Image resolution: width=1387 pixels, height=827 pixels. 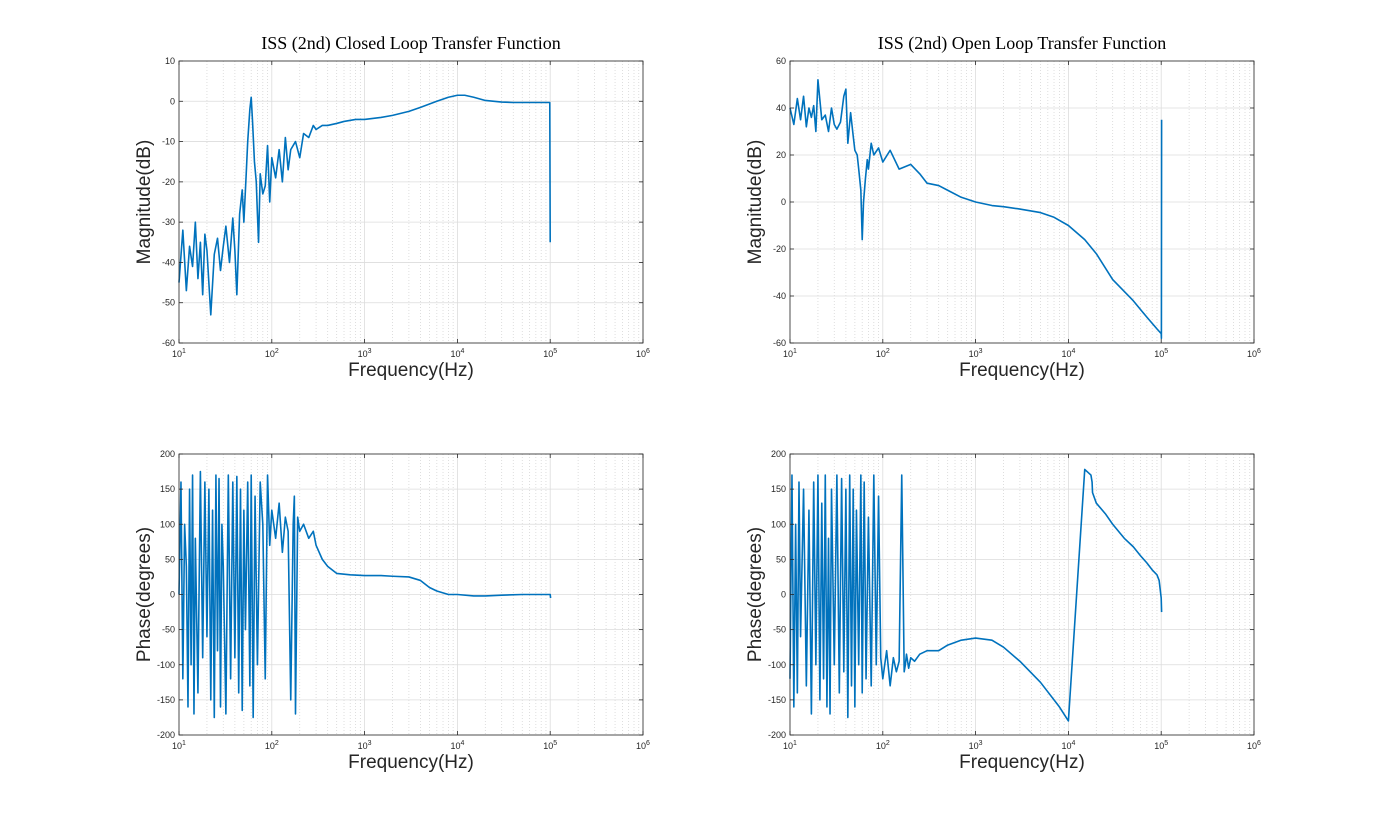 I want to click on plot-area, so click(x=411, y=202).